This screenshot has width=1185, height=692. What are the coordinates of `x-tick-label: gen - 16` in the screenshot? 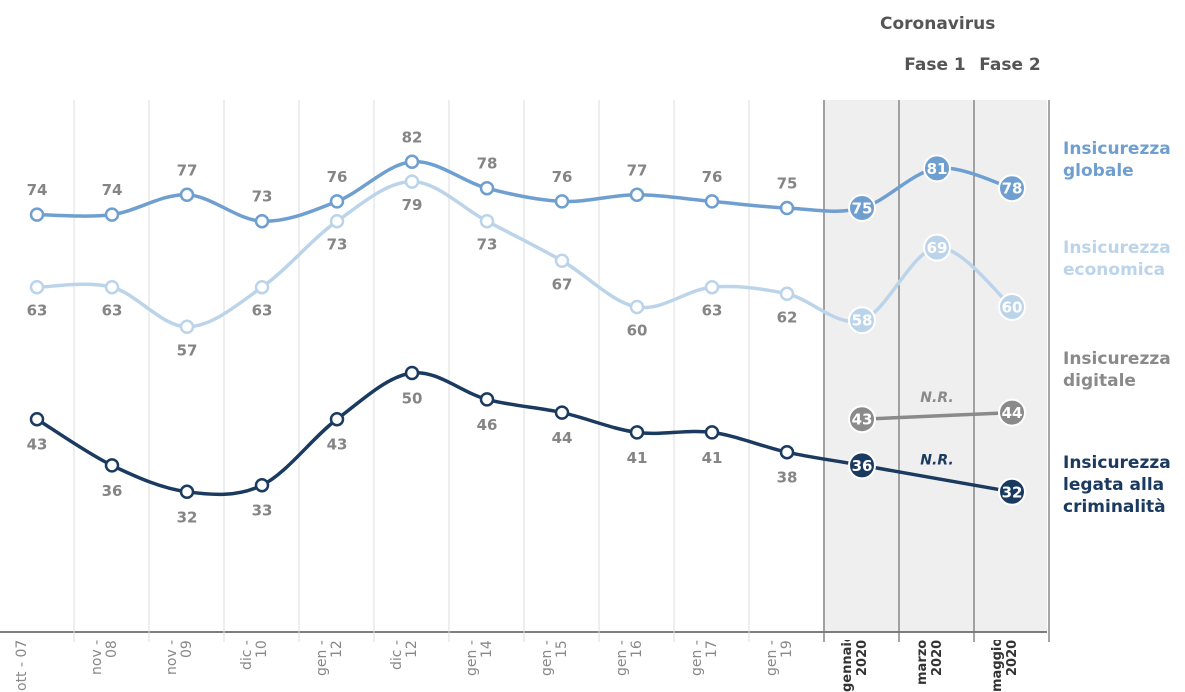 It's located at (630, 658).